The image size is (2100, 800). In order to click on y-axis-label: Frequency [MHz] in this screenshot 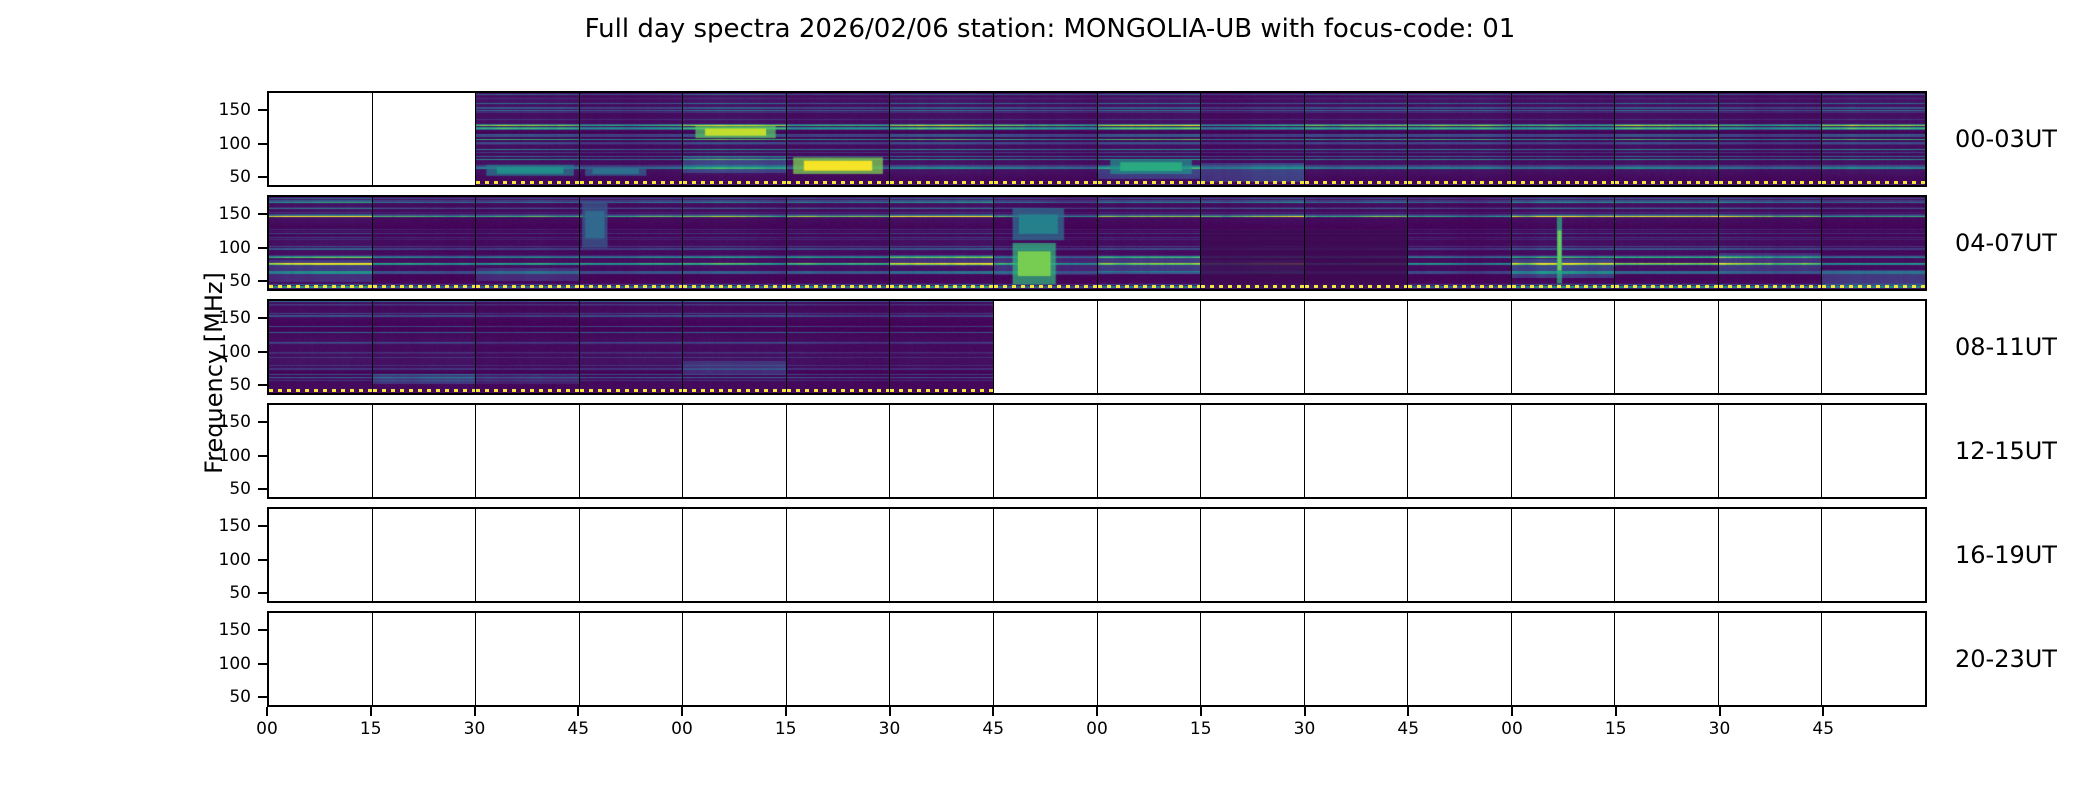, I will do `click(214, 373)`.